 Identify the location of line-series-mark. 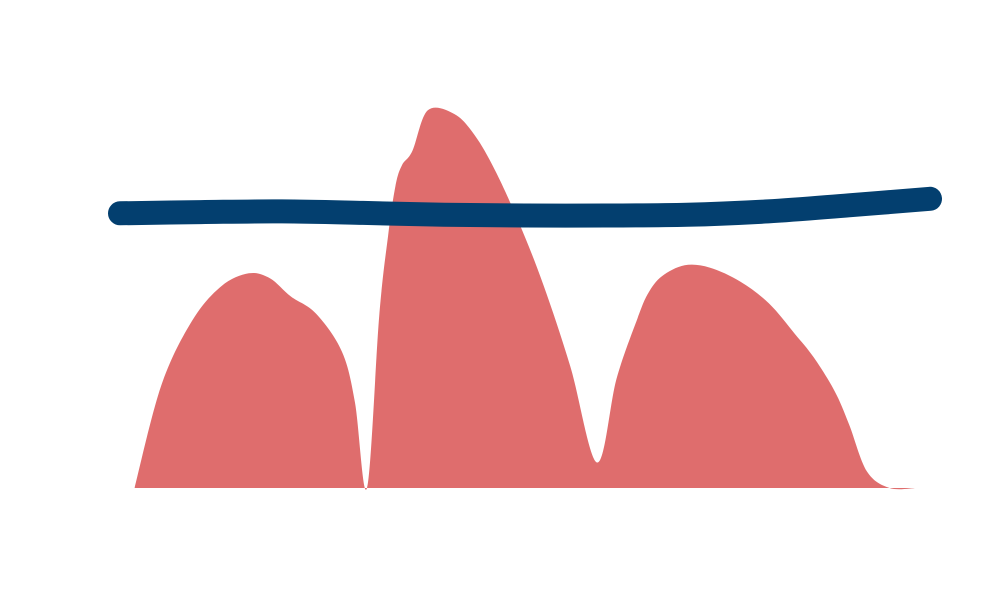
(525, 207).